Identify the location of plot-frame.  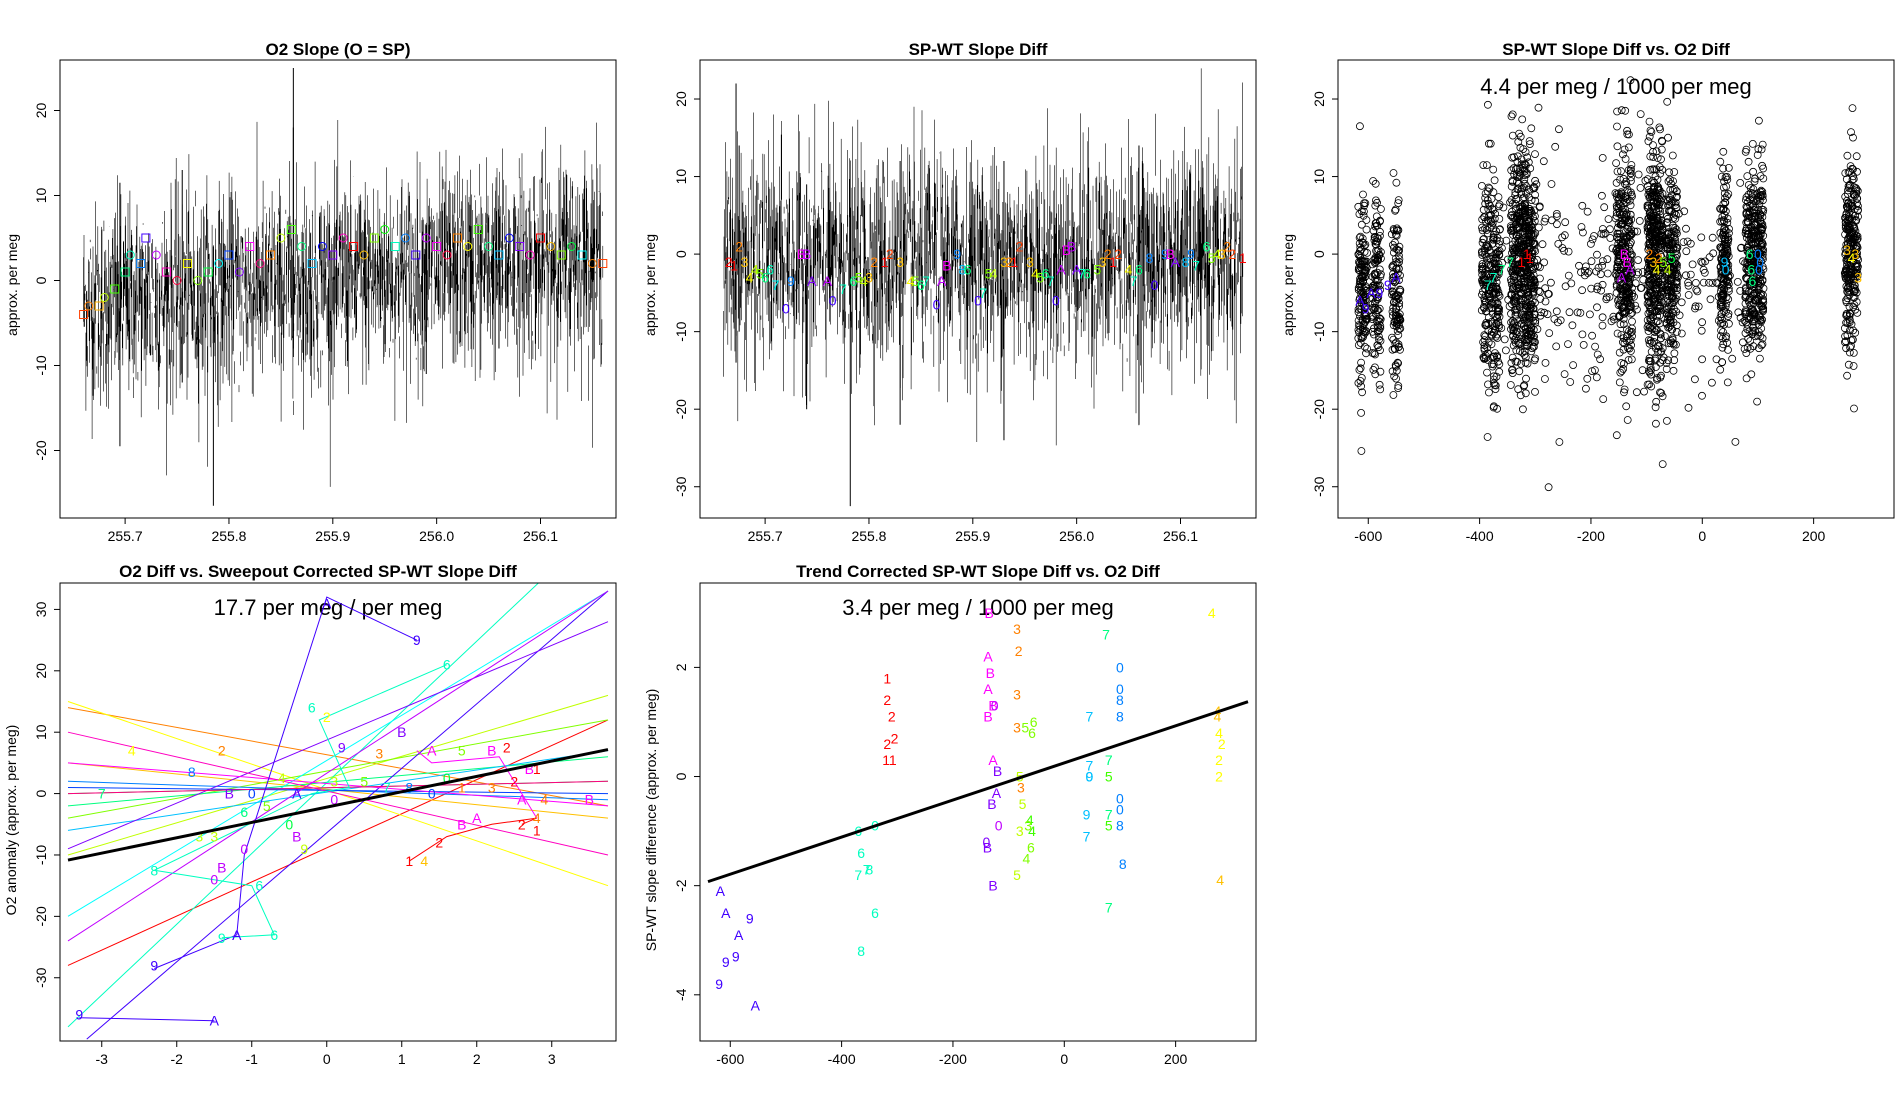
(338, 812).